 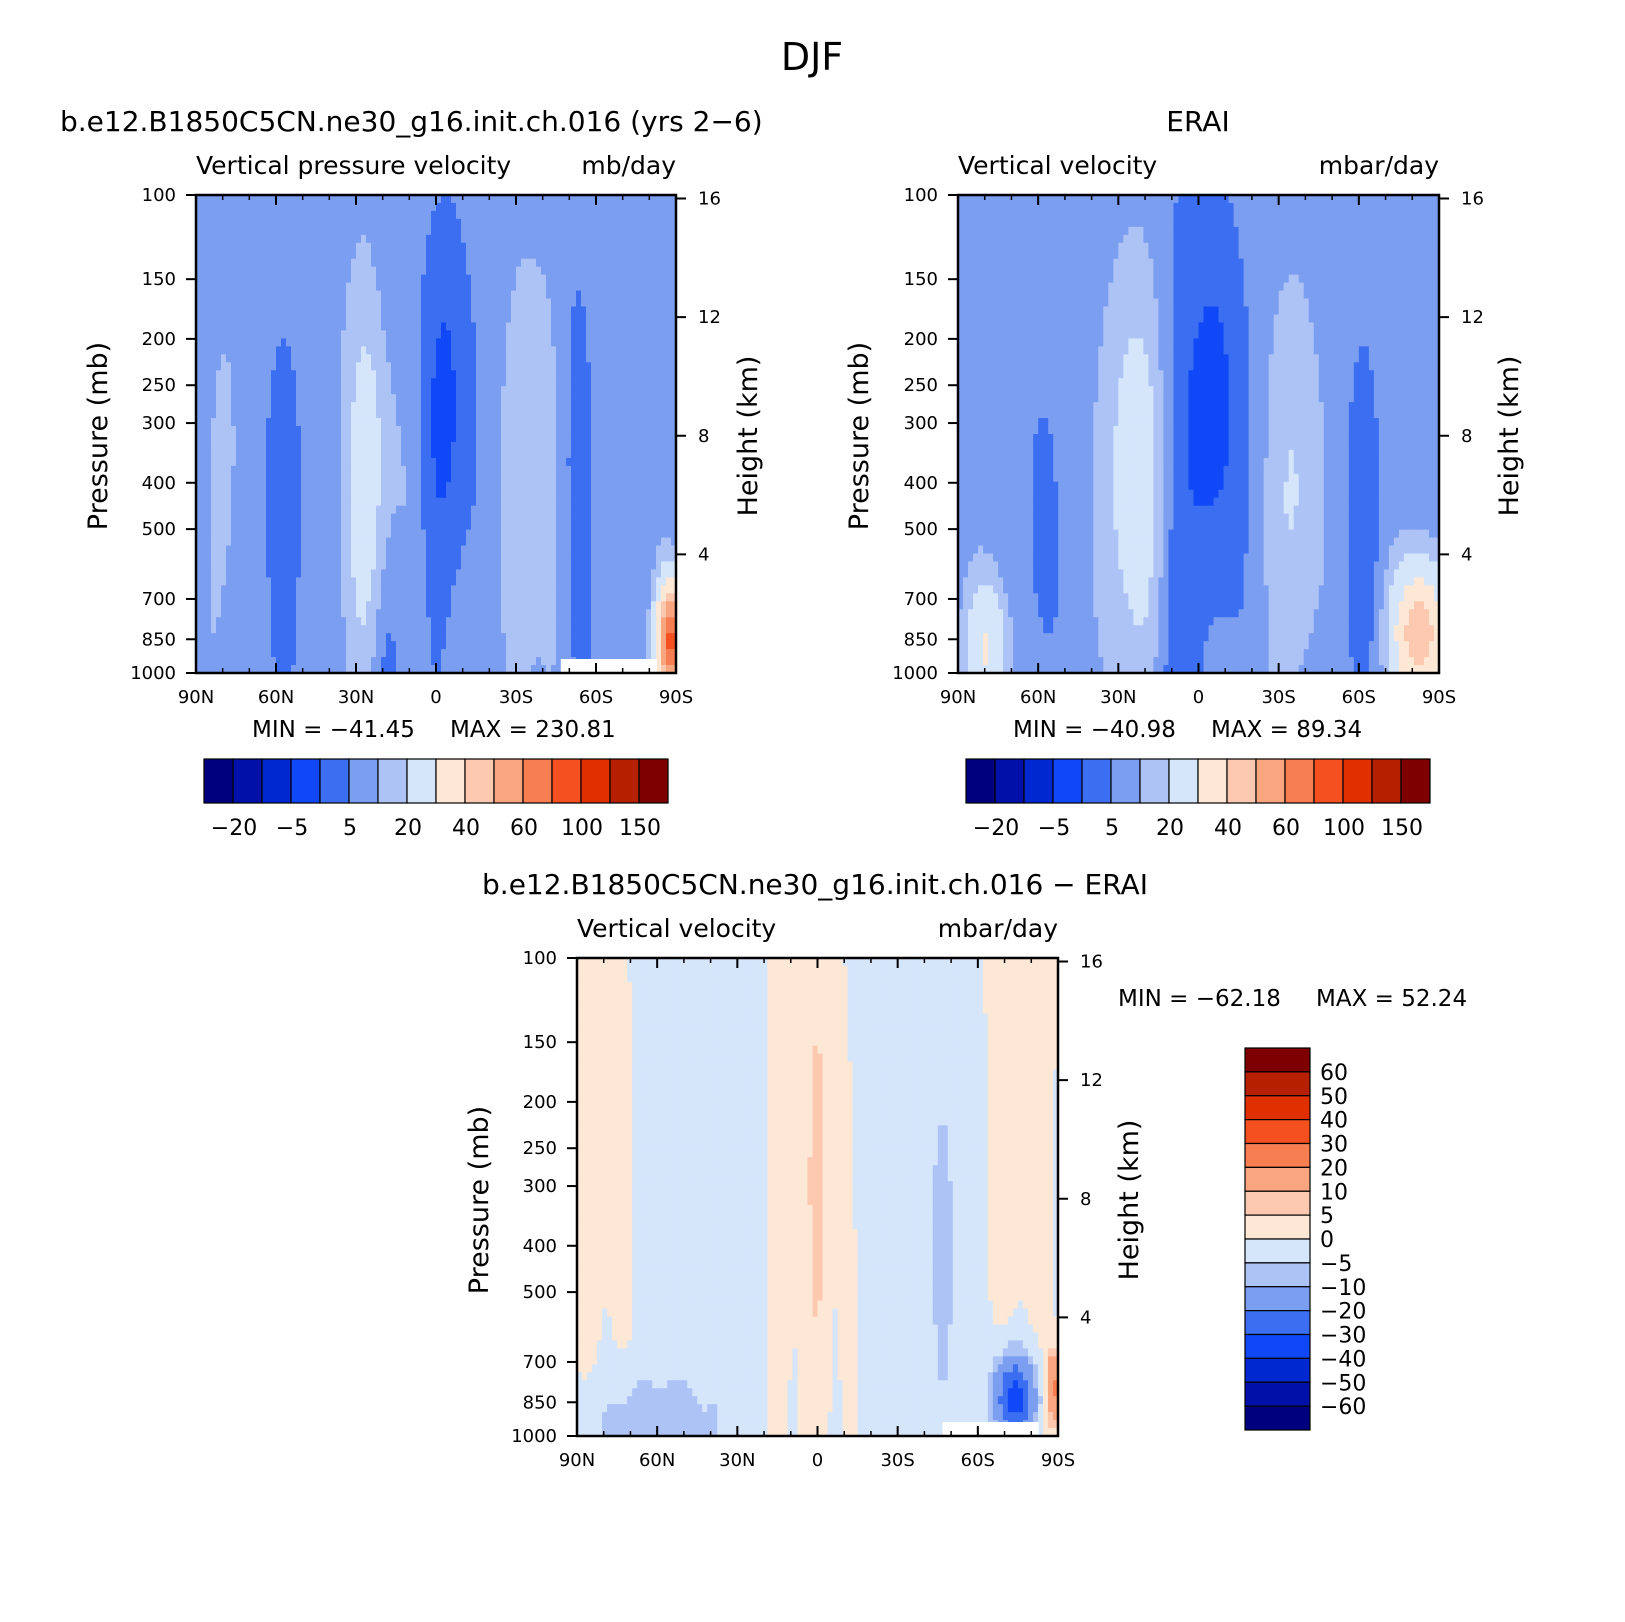 What do you see at coordinates (1057, 165) in the screenshot?
I see `panel-obs-left-label: Vertical velocity` at bounding box center [1057, 165].